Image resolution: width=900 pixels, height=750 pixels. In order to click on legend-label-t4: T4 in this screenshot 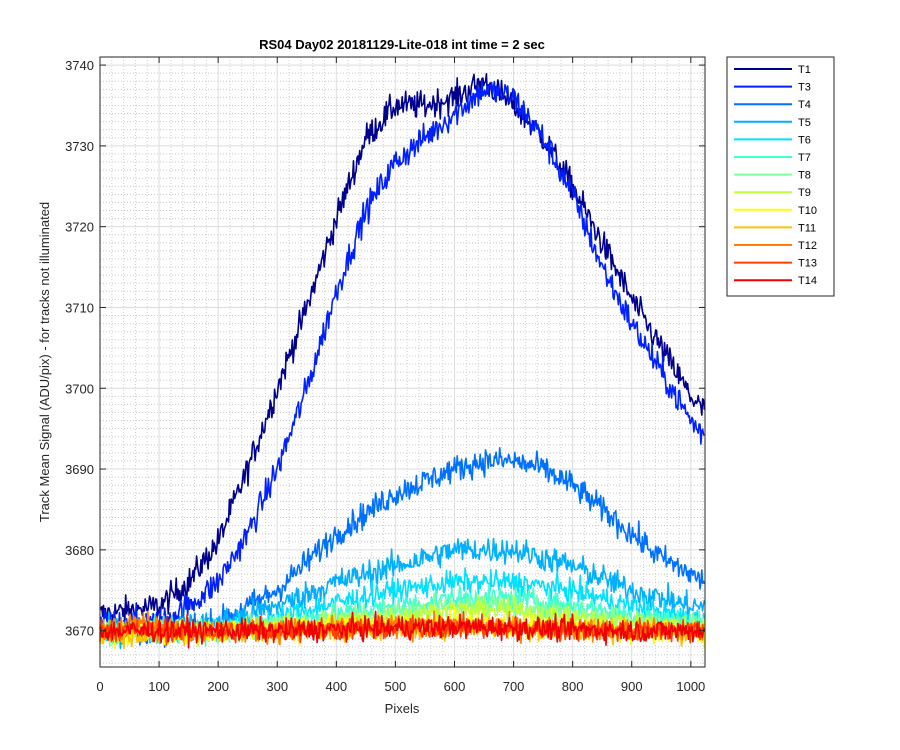, I will do `click(804, 105)`.